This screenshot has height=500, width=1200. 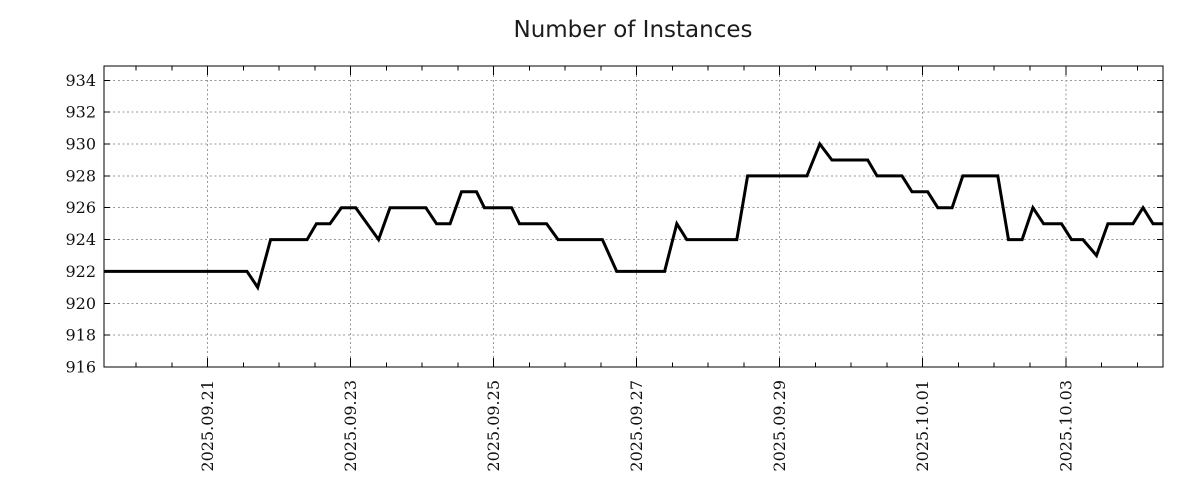 I want to click on y-tick-label: 922, so click(x=80, y=271).